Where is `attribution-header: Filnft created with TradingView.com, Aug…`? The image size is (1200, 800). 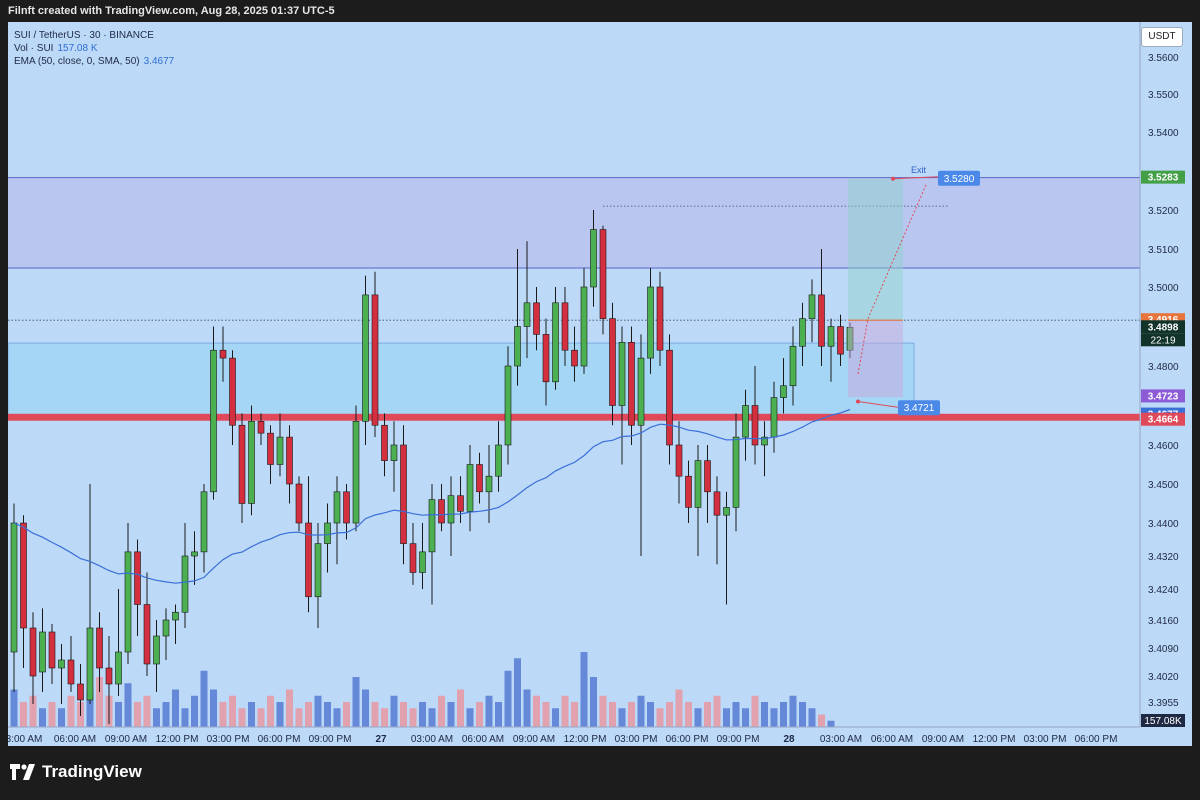 attribution-header: Filnft created with TradingView.com, Aug… is located at coordinates (600, 11).